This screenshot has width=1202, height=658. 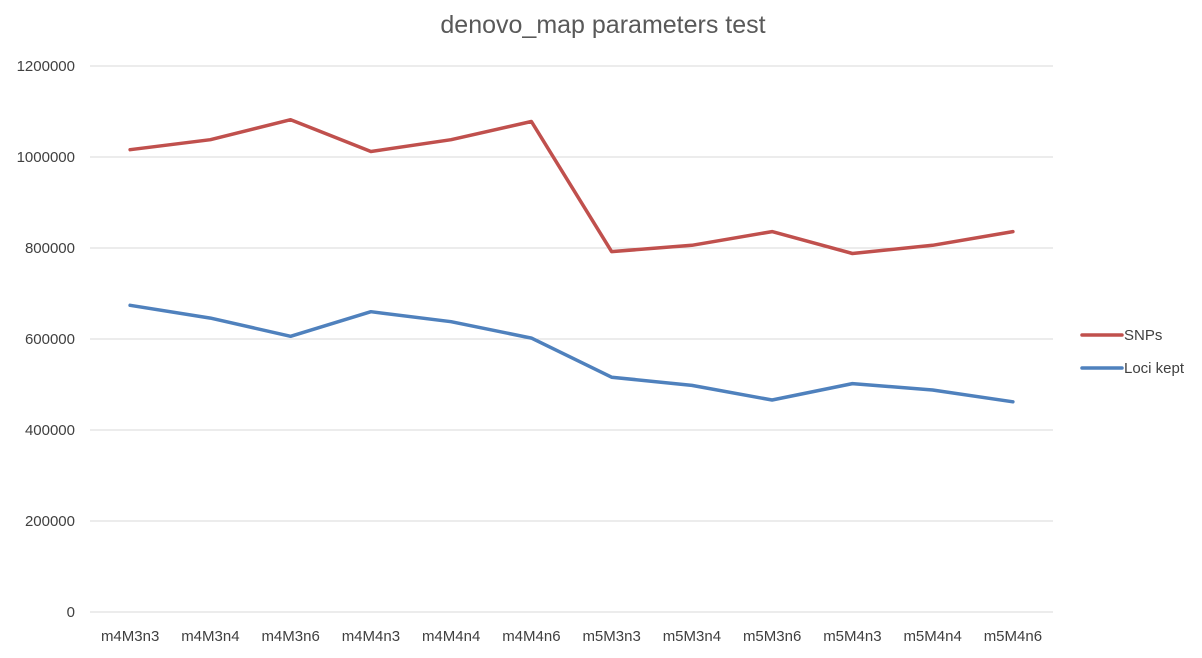 I want to click on x-tick-label: m4M4n4, so click(x=451, y=636).